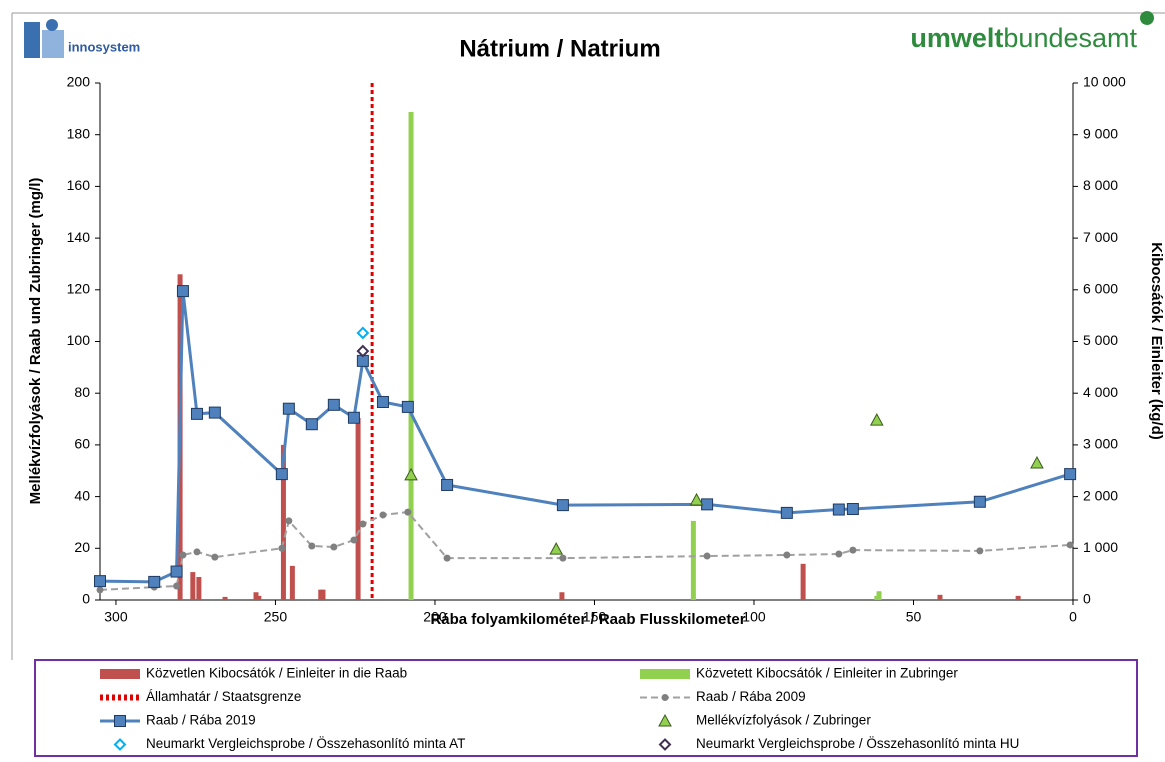 Image resolution: width=1165 pixels, height=762 pixels. What do you see at coordinates (595, 617) in the screenshot?
I see `x-tick-label: 150` at bounding box center [595, 617].